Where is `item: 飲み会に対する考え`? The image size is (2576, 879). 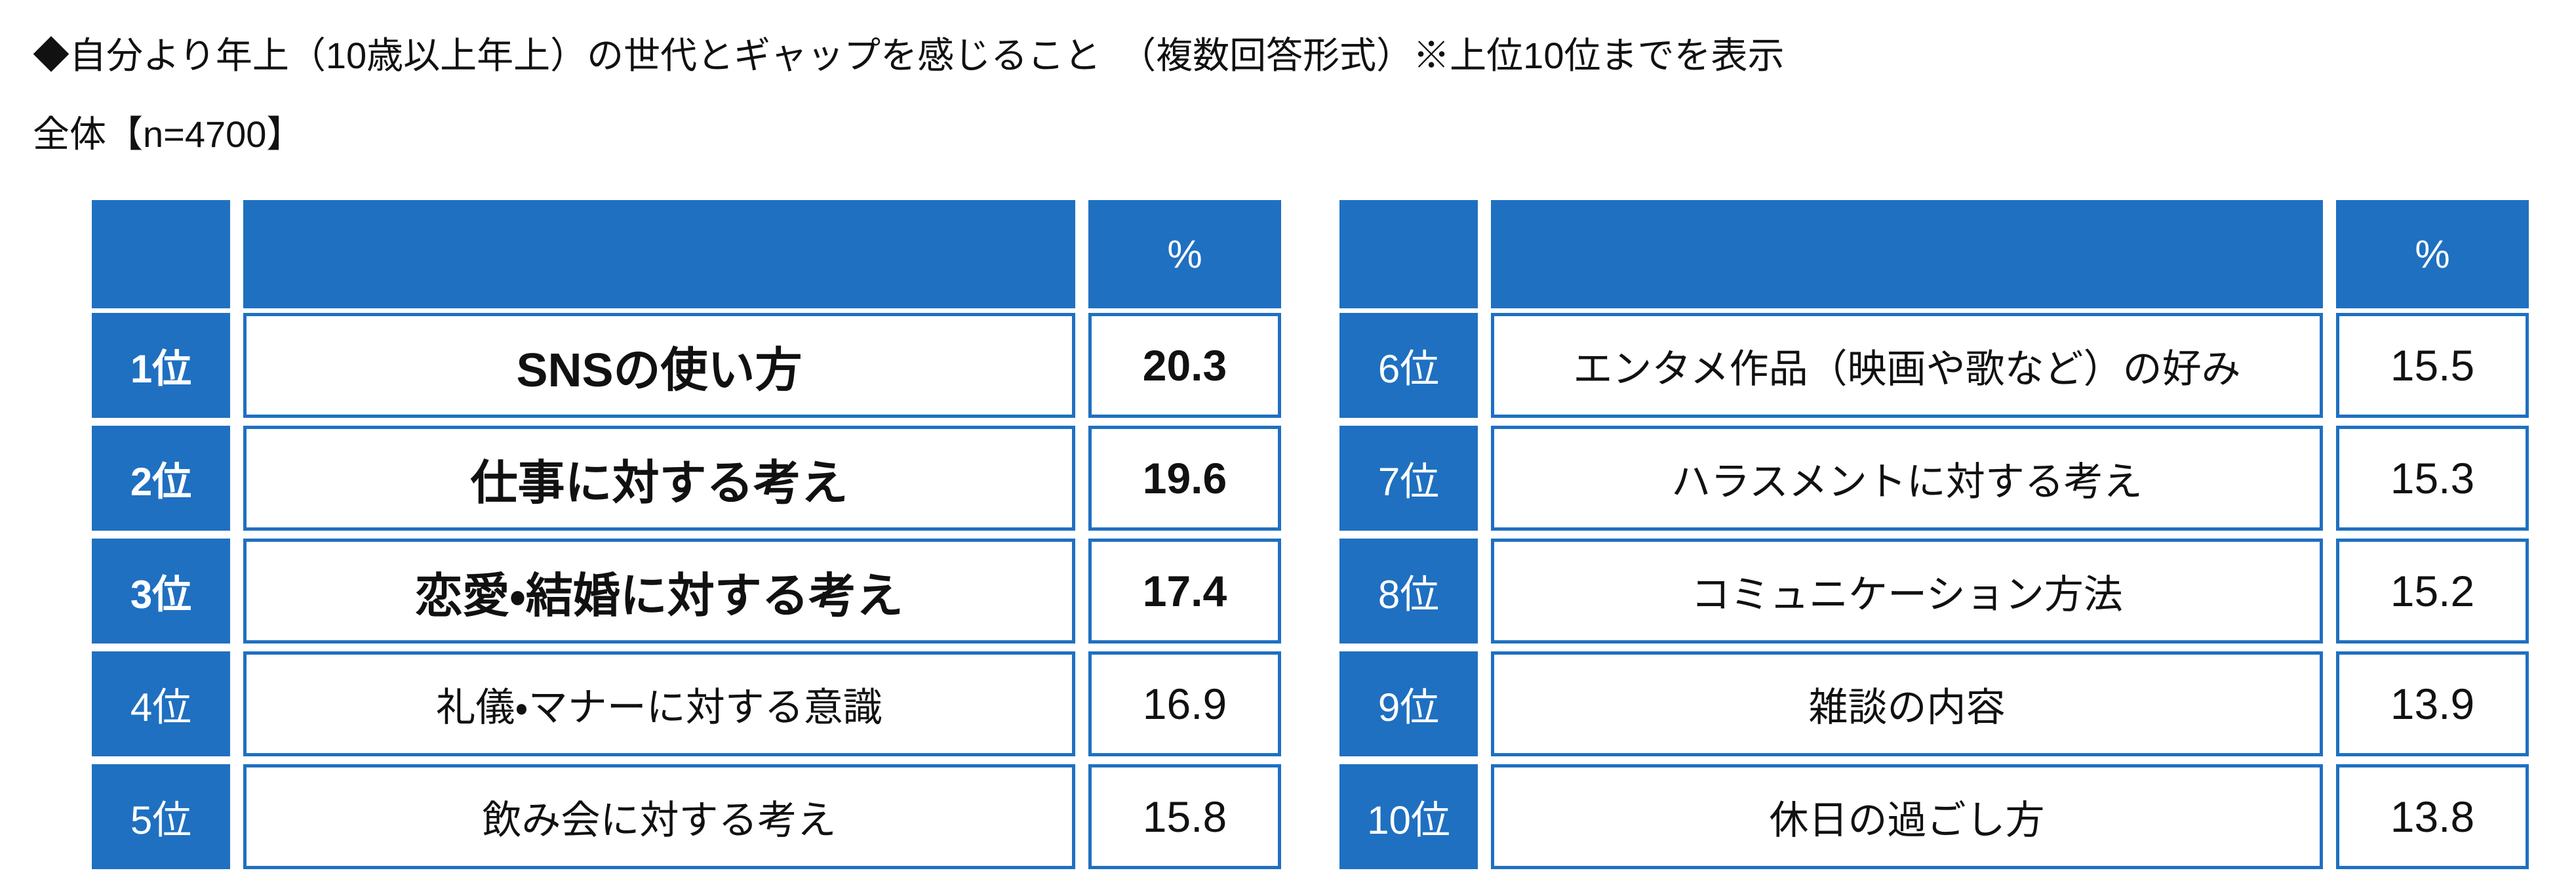 item: 飲み会に対する考え is located at coordinates (659, 816).